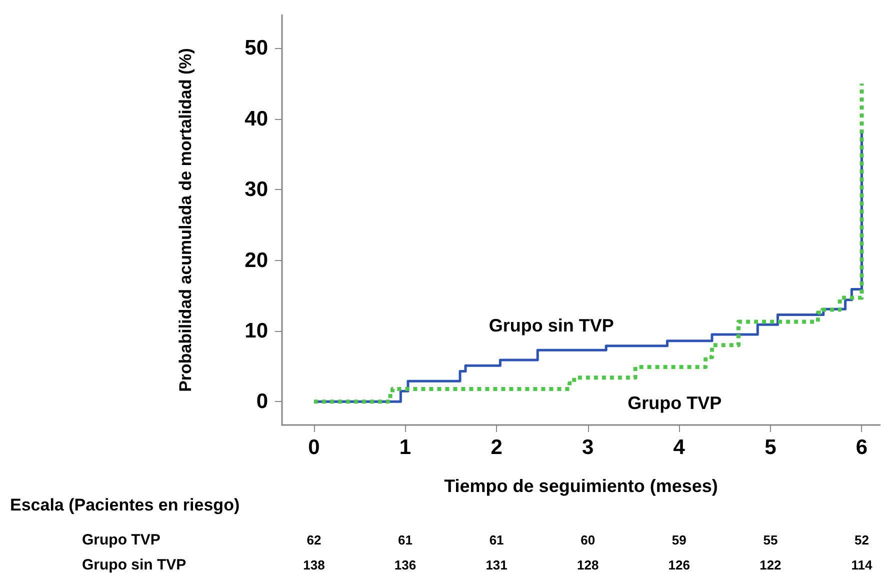 This screenshot has width=891, height=576. Describe the element at coordinates (679, 540) in the screenshot. I see `text: 59` at that location.